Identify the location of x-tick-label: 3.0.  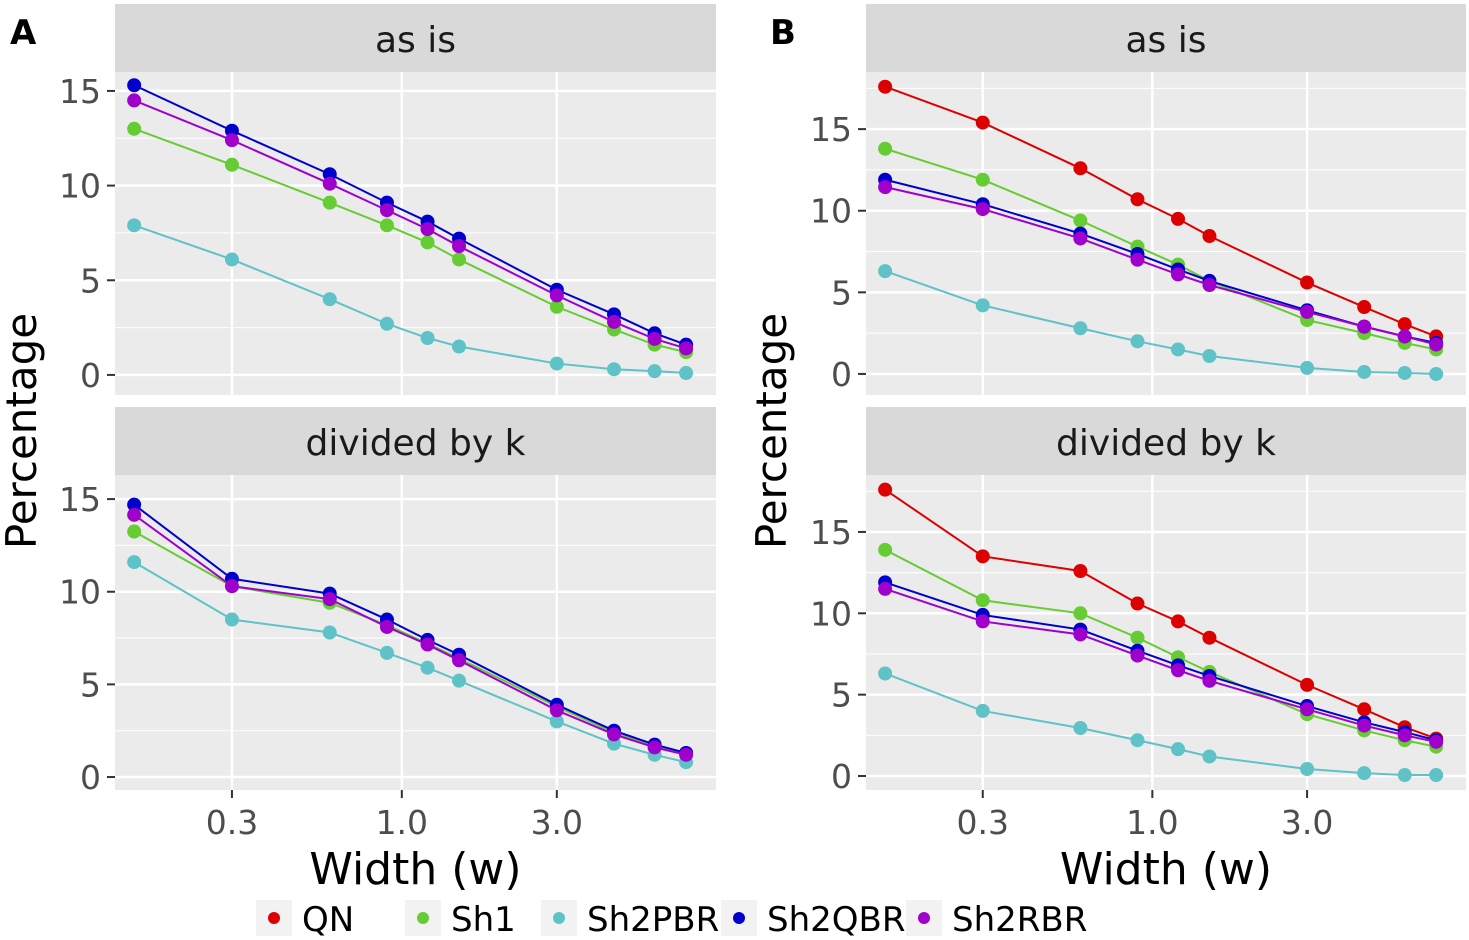
(1307, 822).